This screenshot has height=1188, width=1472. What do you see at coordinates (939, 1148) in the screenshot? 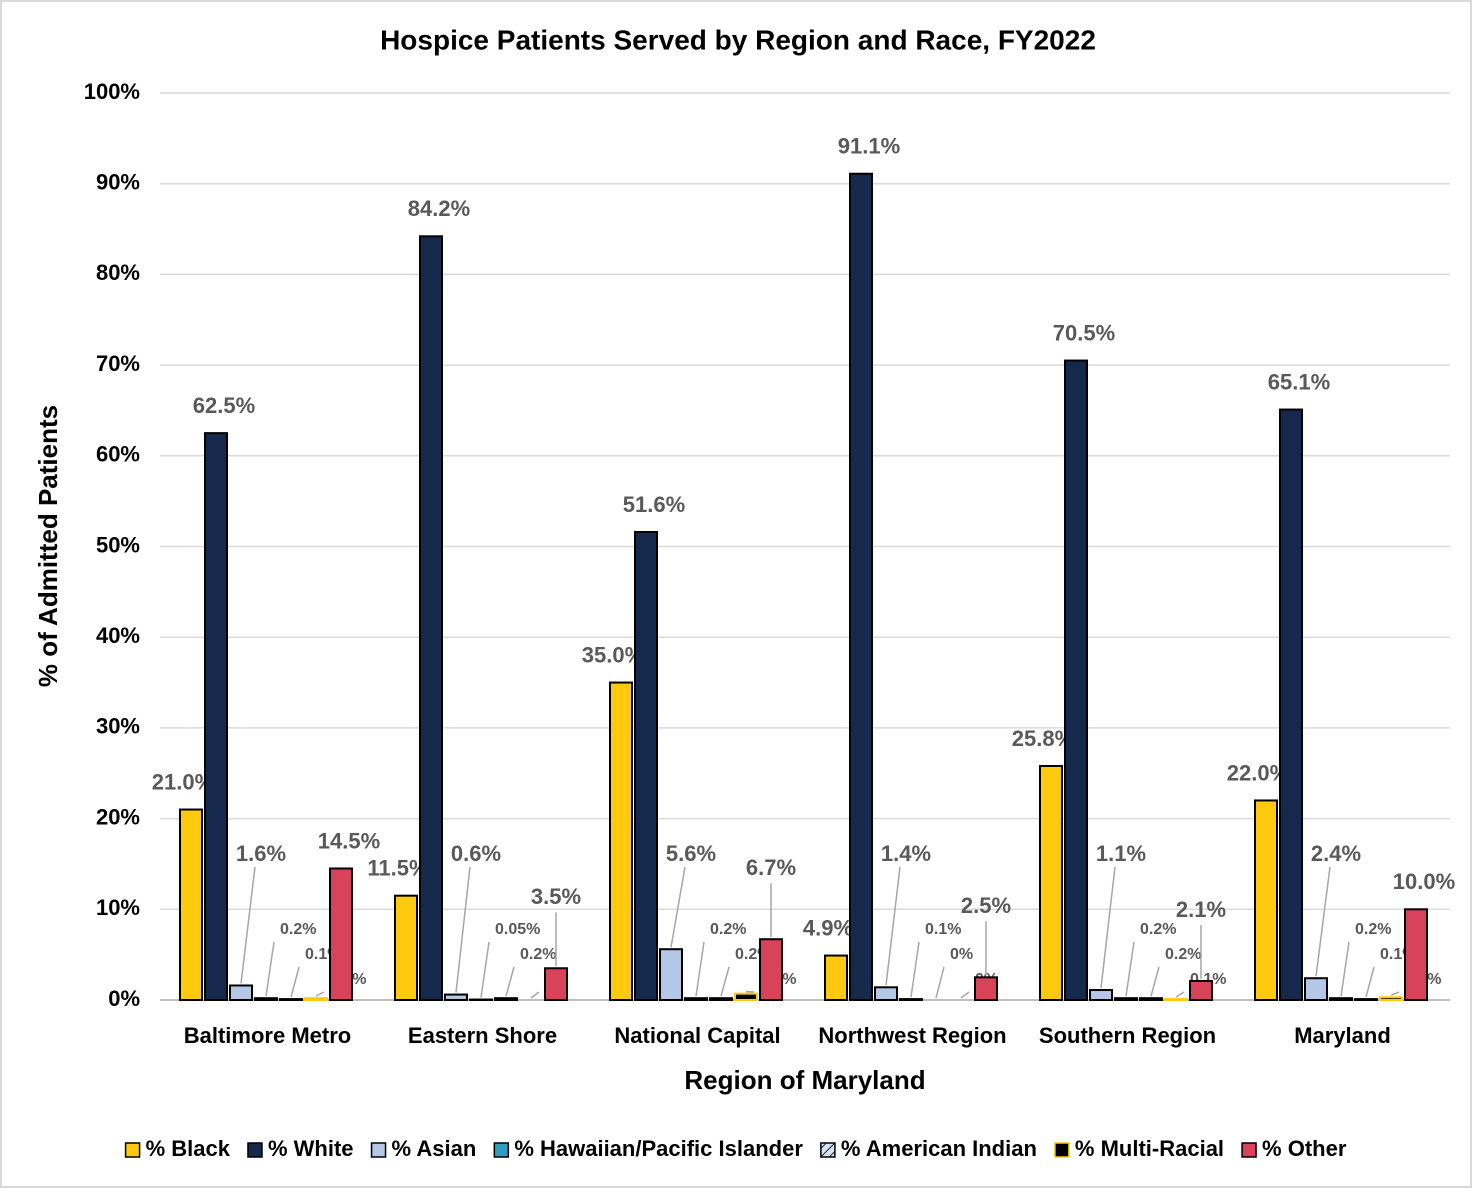
I see `legend-label: % American Indian` at bounding box center [939, 1148].